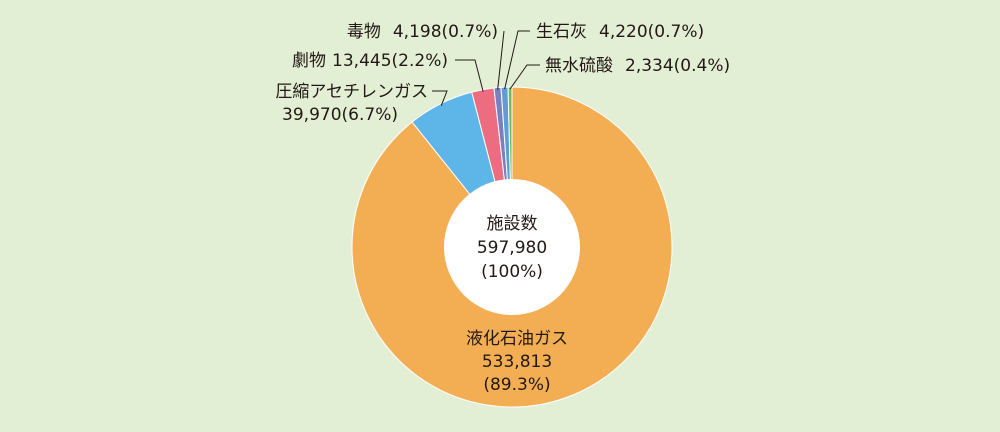  Describe the element at coordinates (512, 272) in the screenshot. I see `center-pct: (100%)` at that location.